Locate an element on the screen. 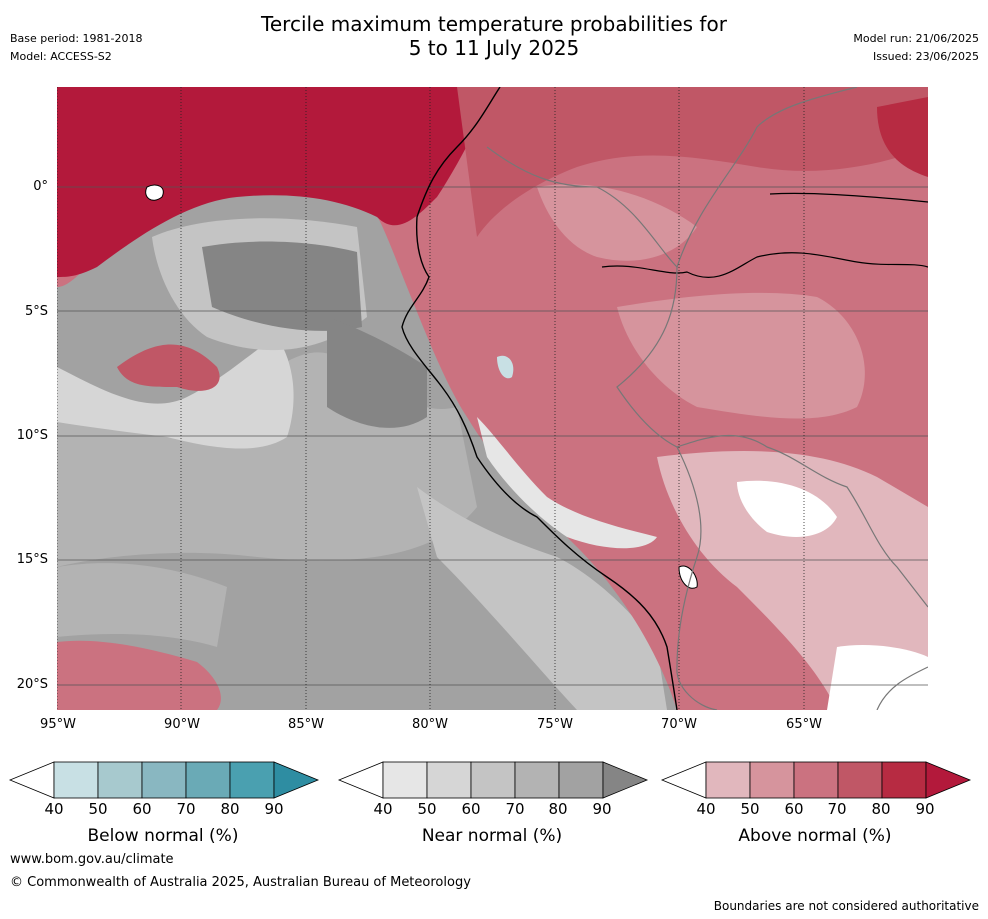 The image size is (988, 919). lat-label-20s: 20°S is located at coordinates (32, 684).